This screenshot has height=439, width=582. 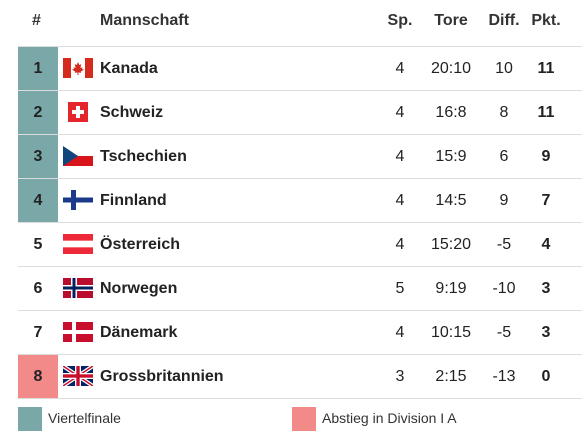 I want to click on great-britain-flag-icon, so click(x=78, y=376).